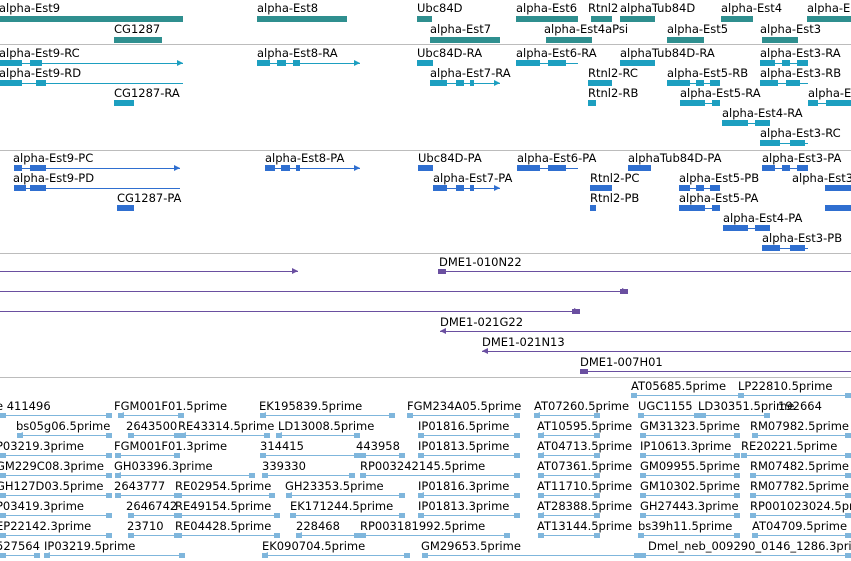 This screenshot has width=851, height=561. I want to click on protein-label: alpha-Est4-PA, so click(763, 218).